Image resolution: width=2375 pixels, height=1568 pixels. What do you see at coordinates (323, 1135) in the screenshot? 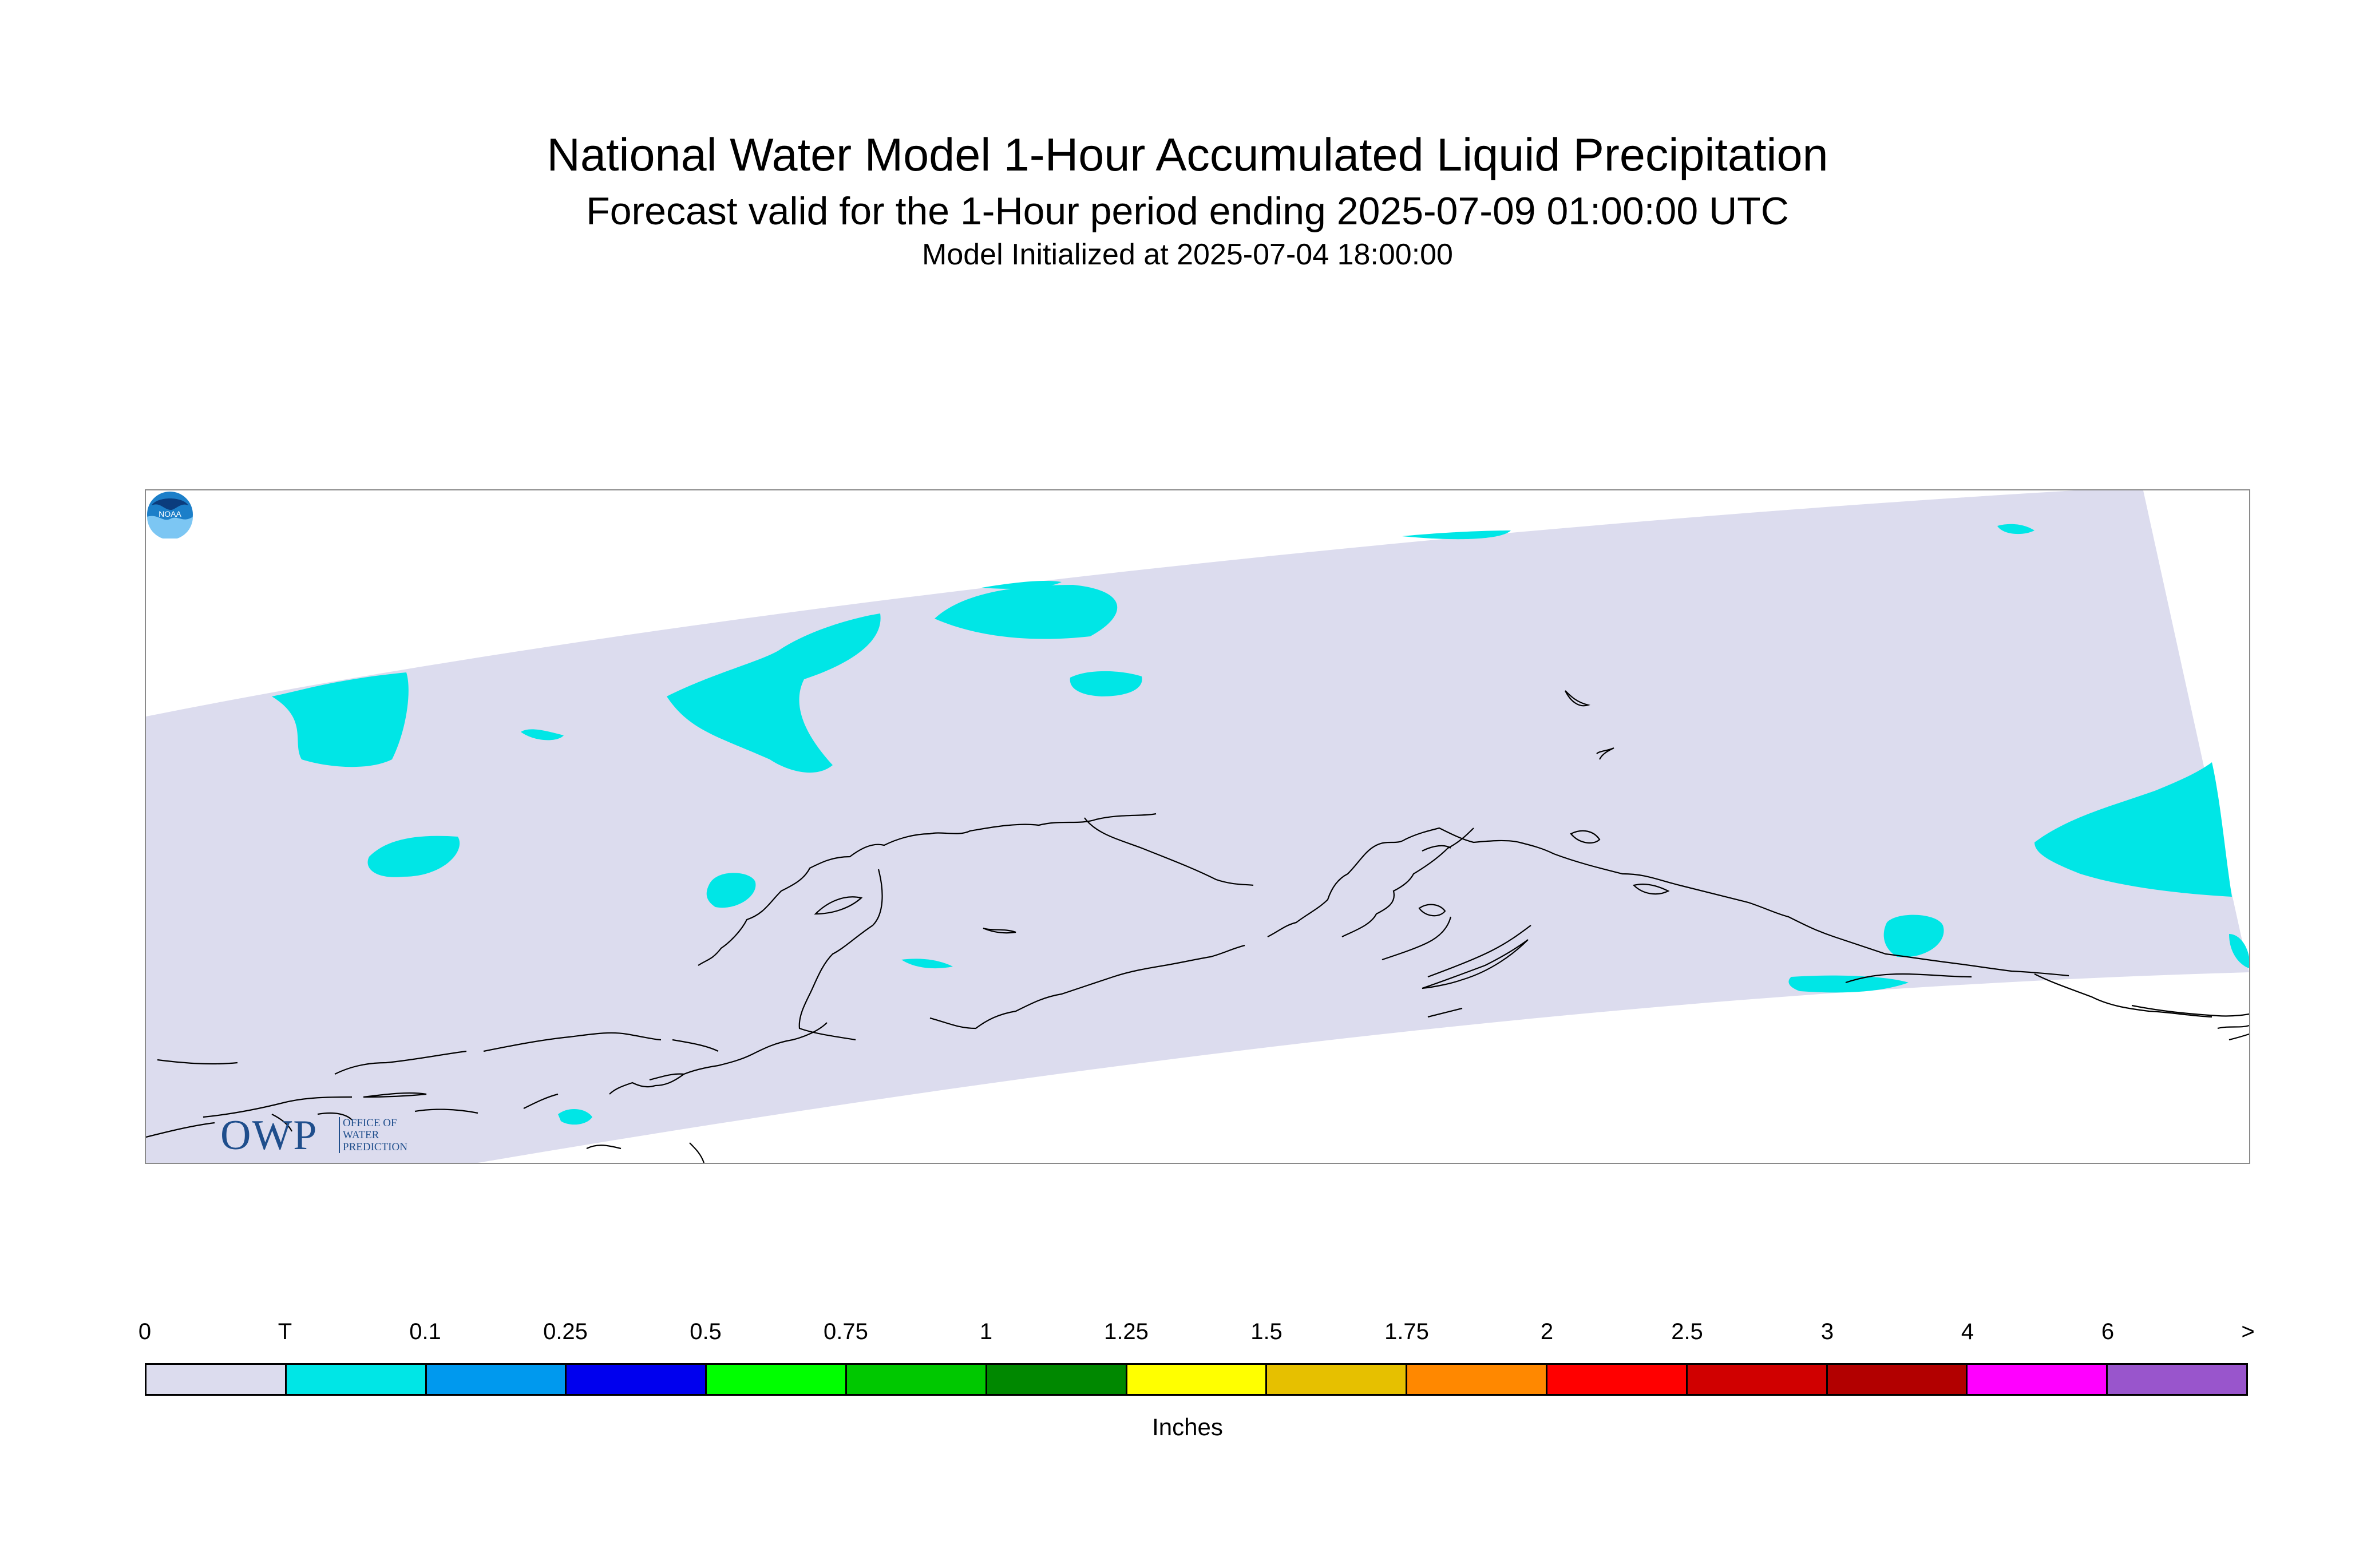
I see `owp-logo: OWP OFFICE OF WATER PREDICTION` at bounding box center [323, 1135].